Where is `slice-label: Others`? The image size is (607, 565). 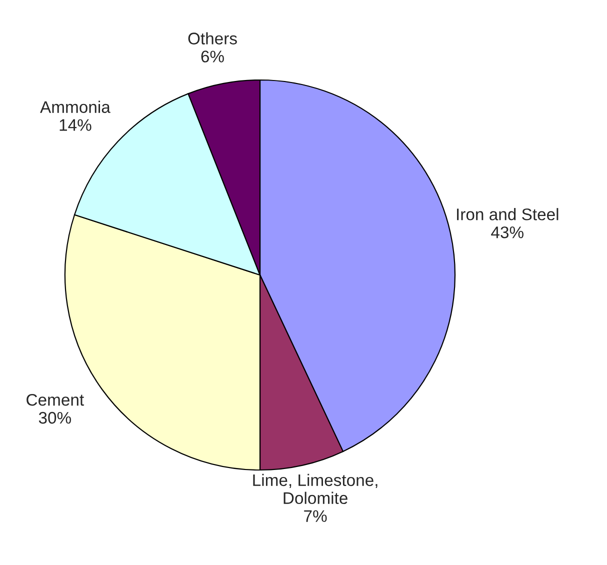 slice-label: Others is located at coordinates (212, 38).